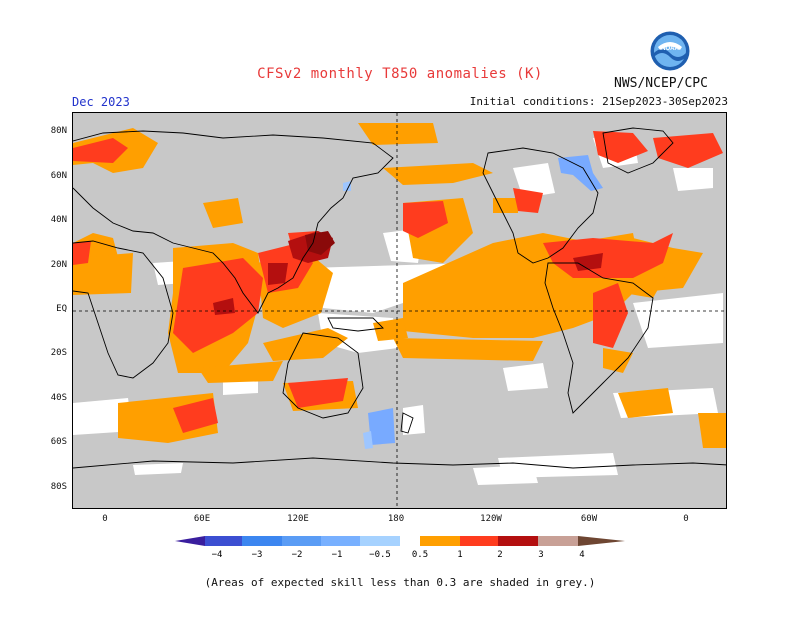 The image size is (800, 618). What do you see at coordinates (58, 176) in the screenshot?
I see `lat-label-60n: 60N` at bounding box center [58, 176].